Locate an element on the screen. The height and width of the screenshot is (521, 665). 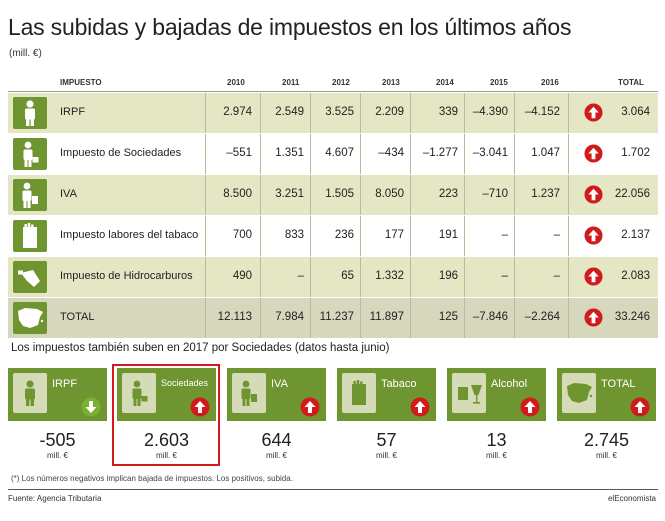
row-total: 3.064 is located at coordinates (635, 112).